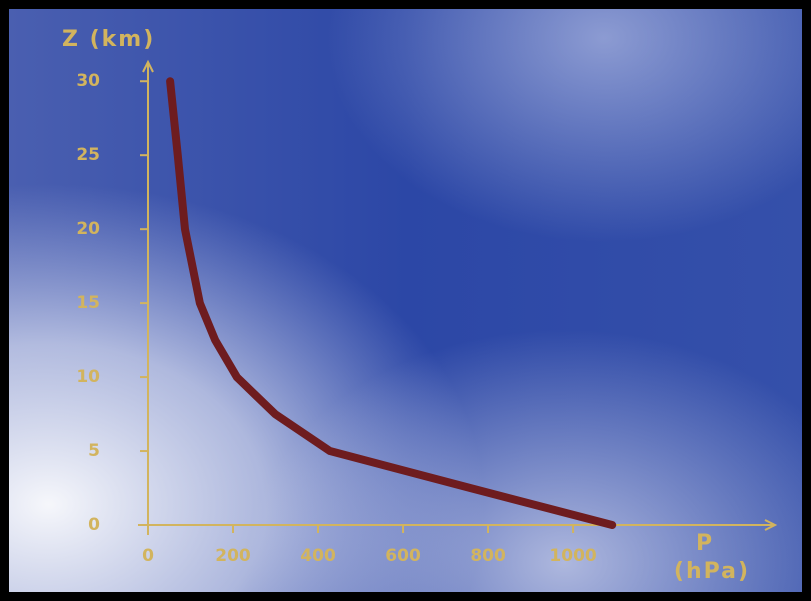  Describe the element at coordinates (88, 81) in the screenshot. I see `y-tick-label: 30` at that location.